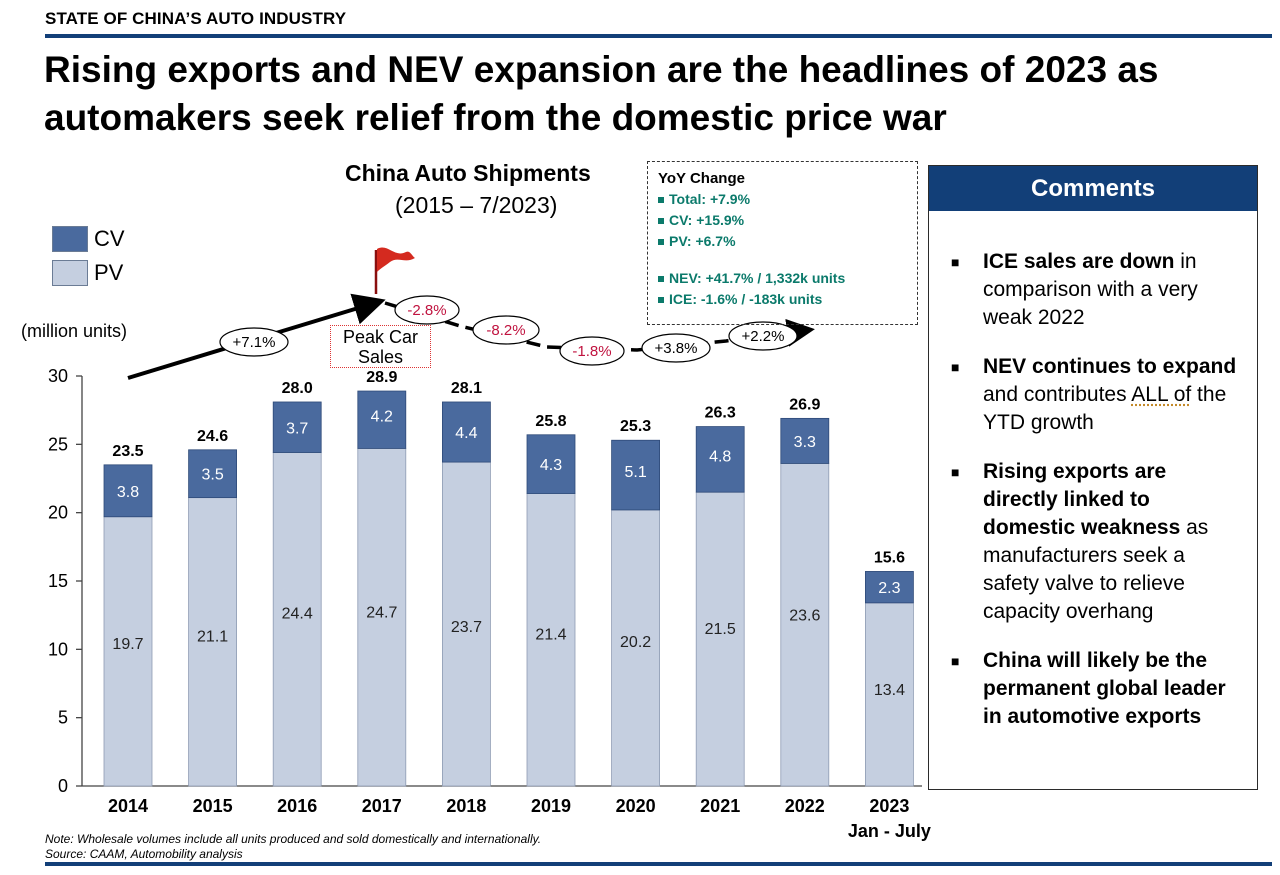  I want to click on bar-cv-2016, so click(297, 427).